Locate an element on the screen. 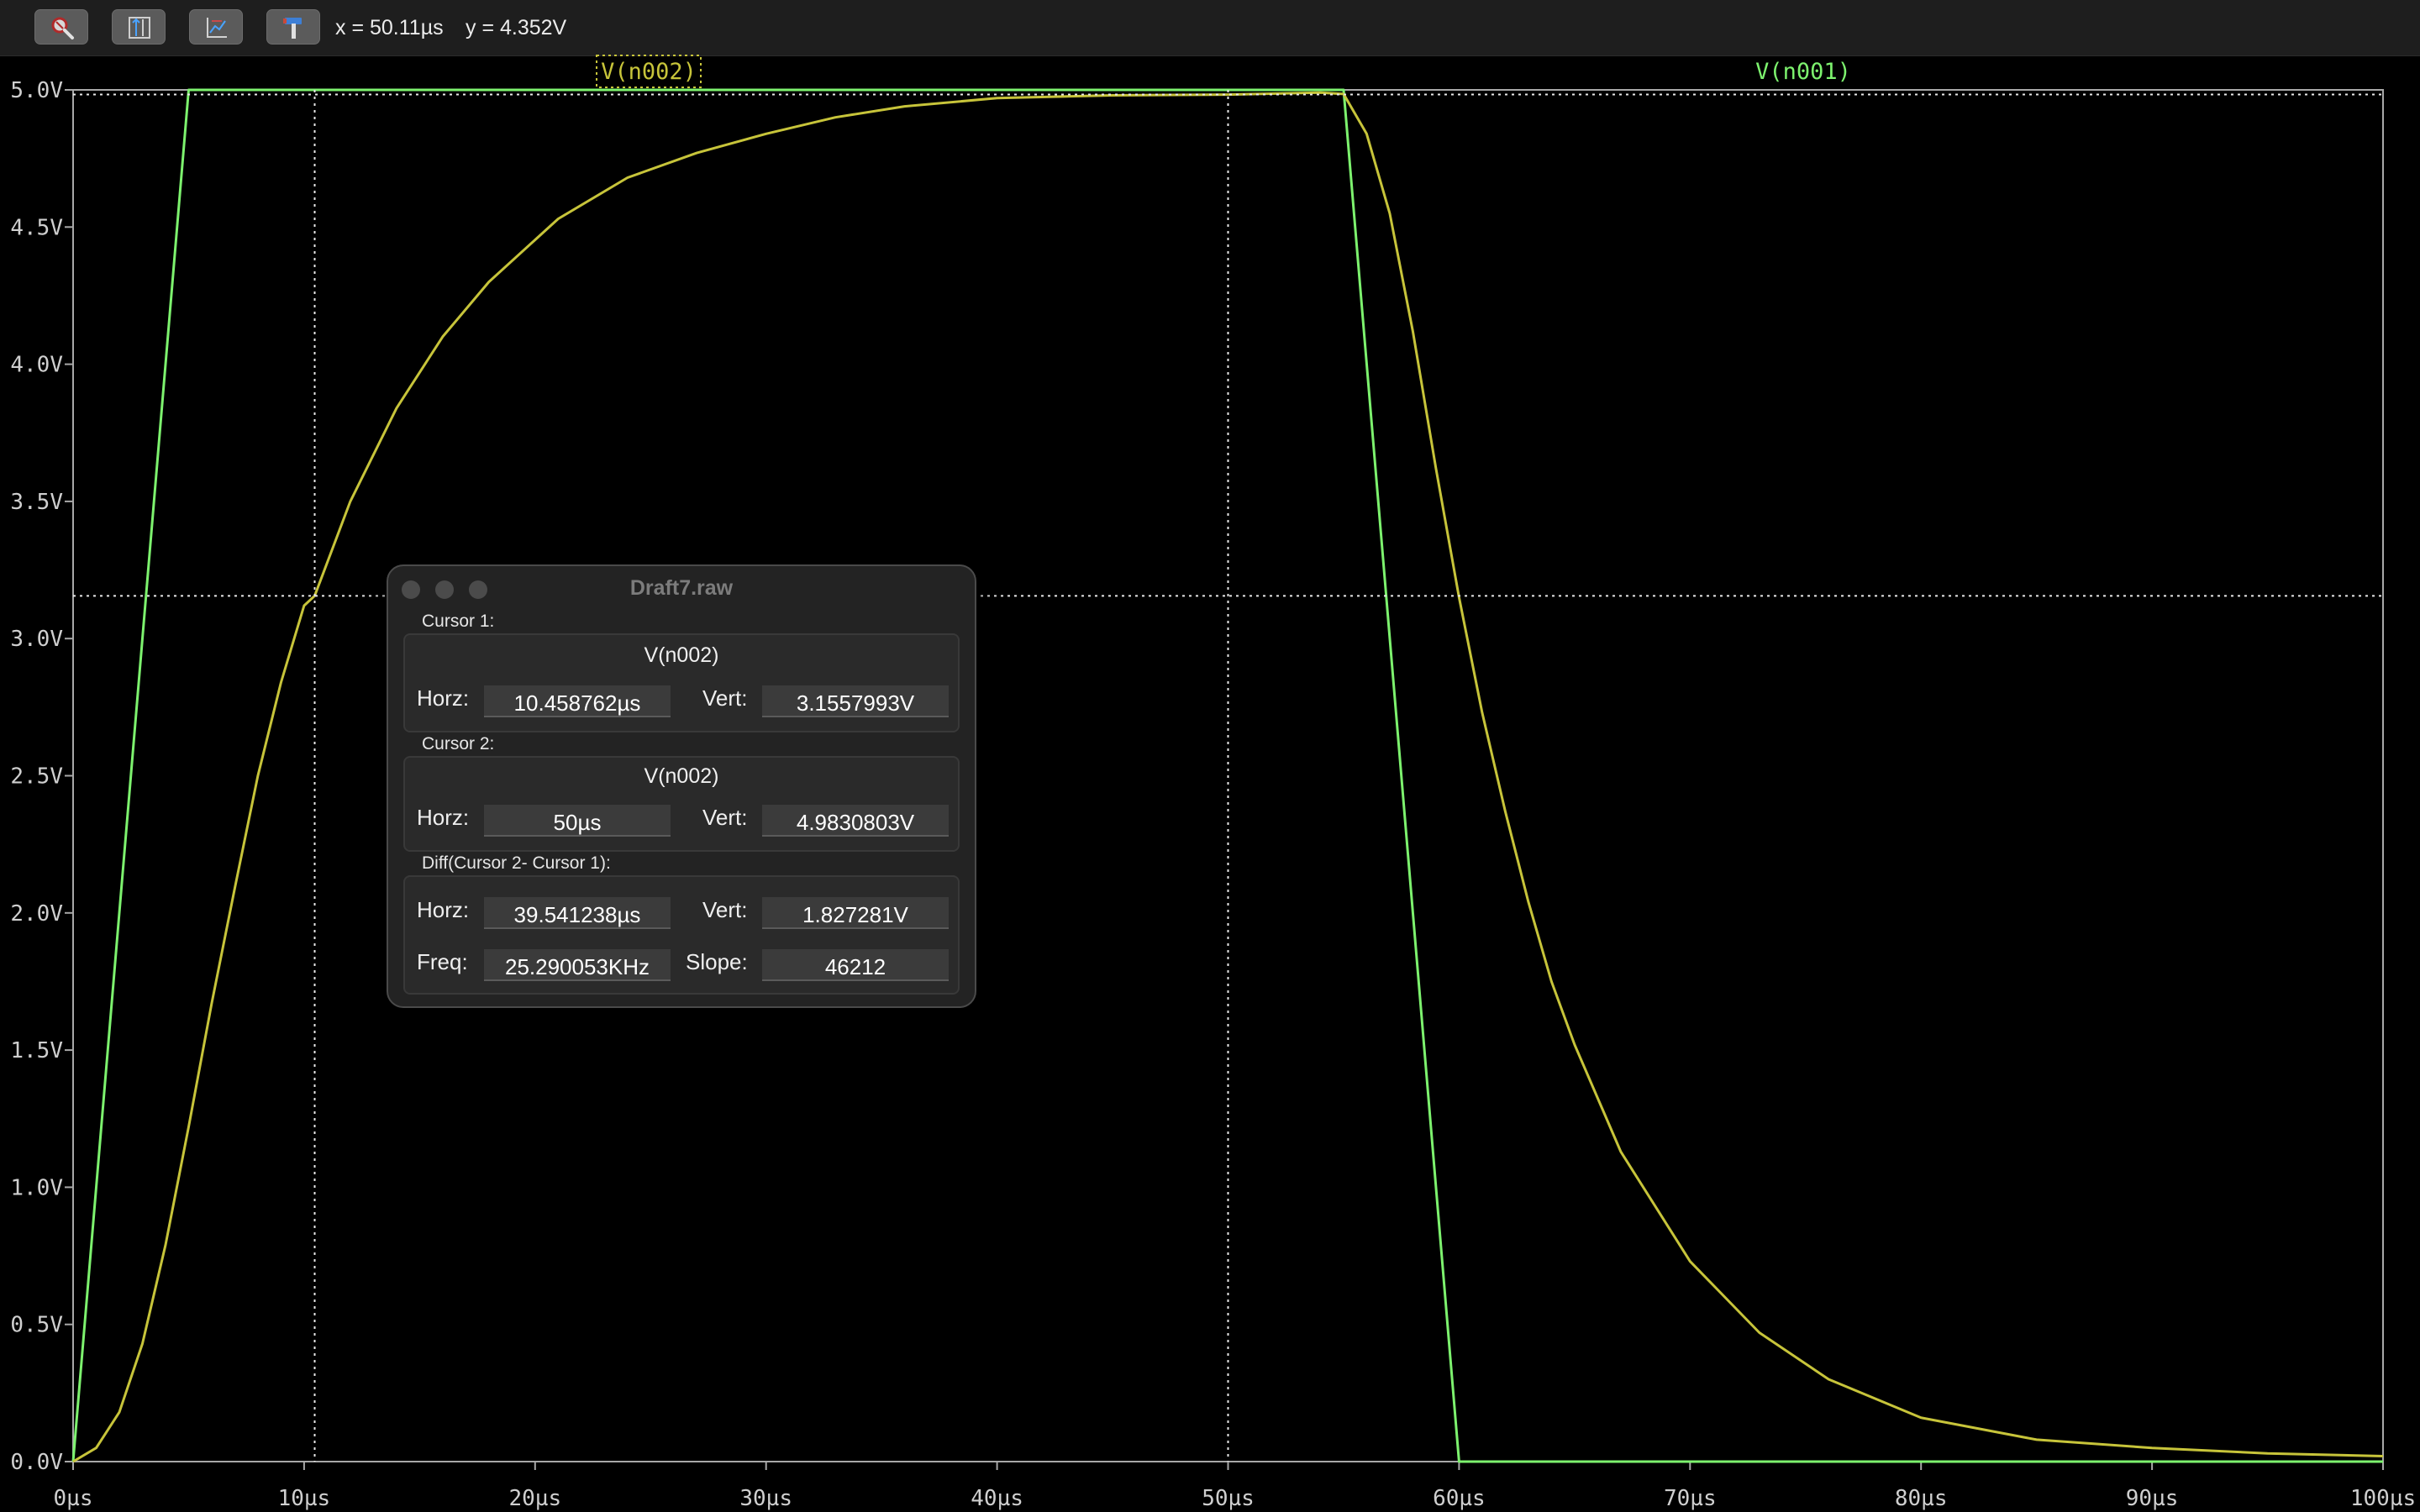 The height and width of the screenshot is (1512, 2420). hammer-icon is located at coordinates (292, 28).